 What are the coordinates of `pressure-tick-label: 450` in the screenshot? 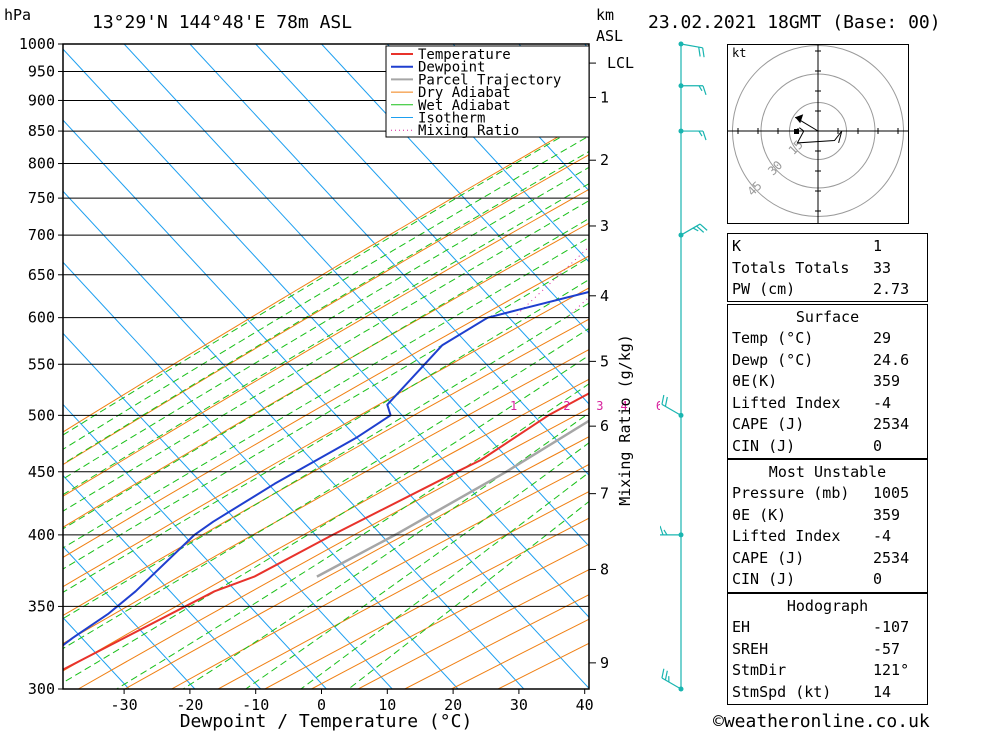 It's located at (41, 472).